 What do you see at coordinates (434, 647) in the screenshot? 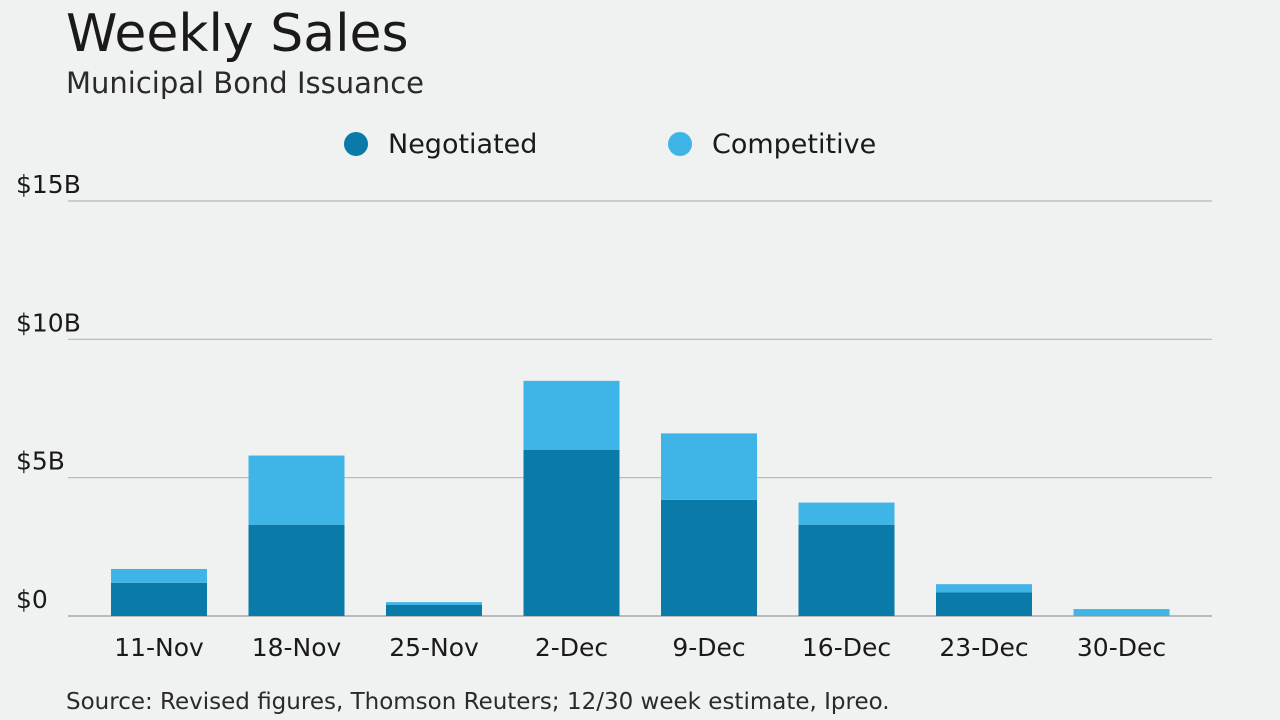
I see `x-tick-label: 25-Nov` at bounding box center [434, 647].